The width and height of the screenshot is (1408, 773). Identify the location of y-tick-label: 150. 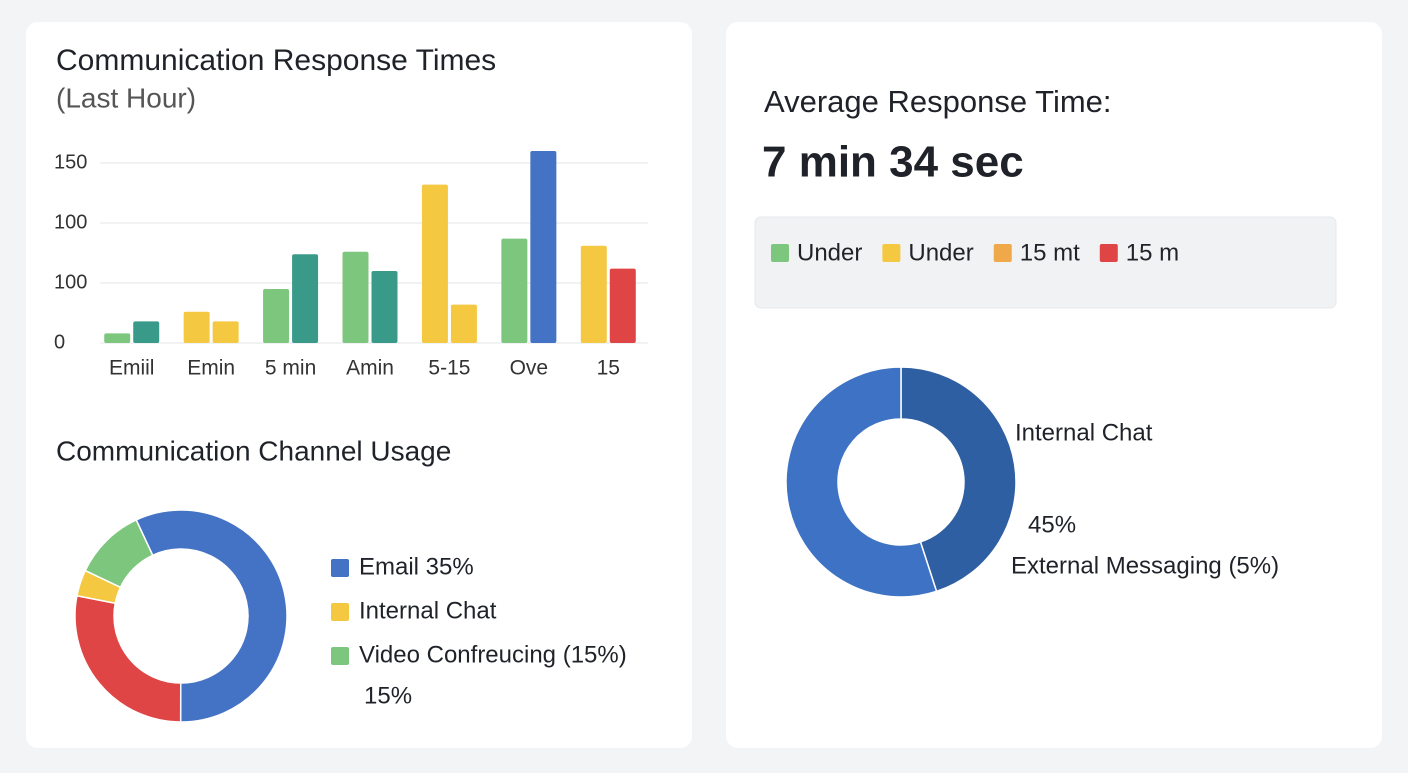
(70, 162).